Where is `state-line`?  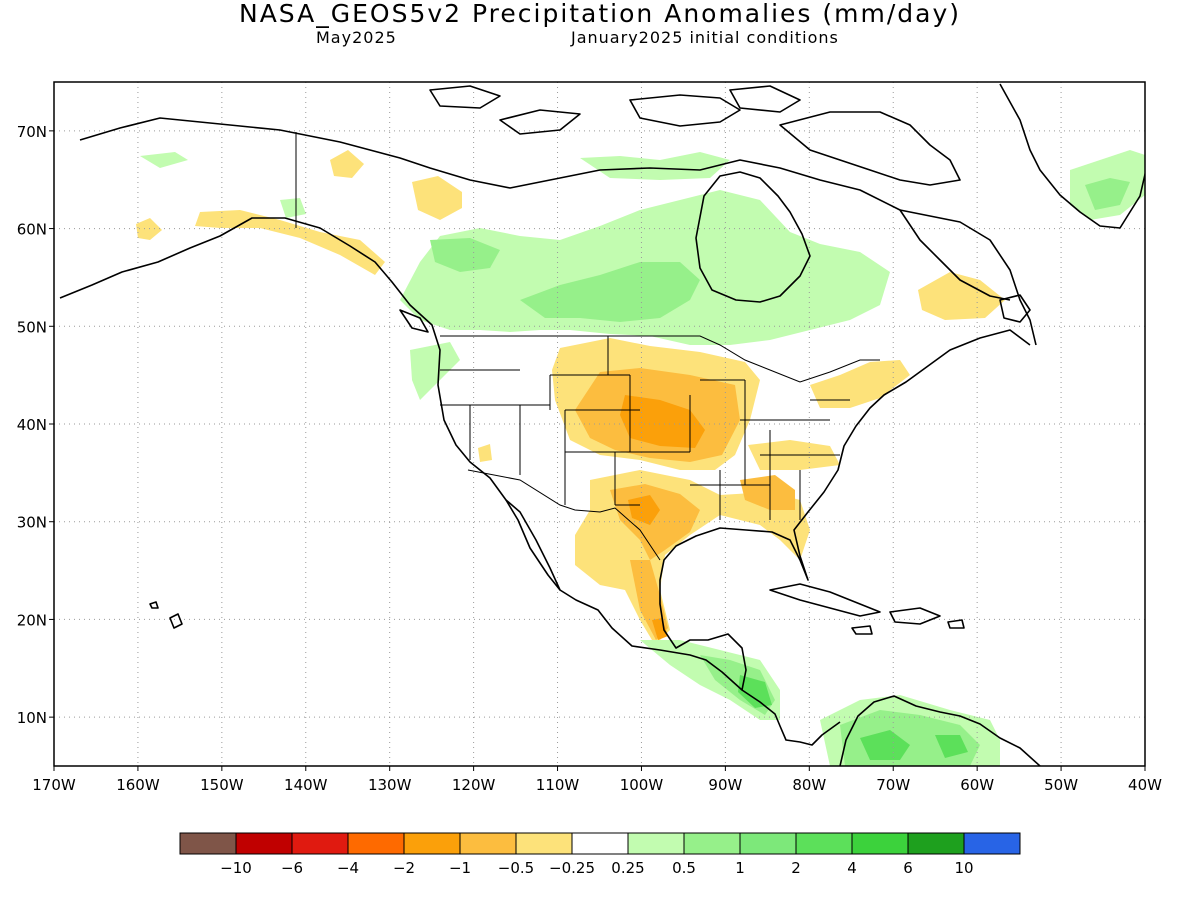
state-line is located at coordinates (645, 428).